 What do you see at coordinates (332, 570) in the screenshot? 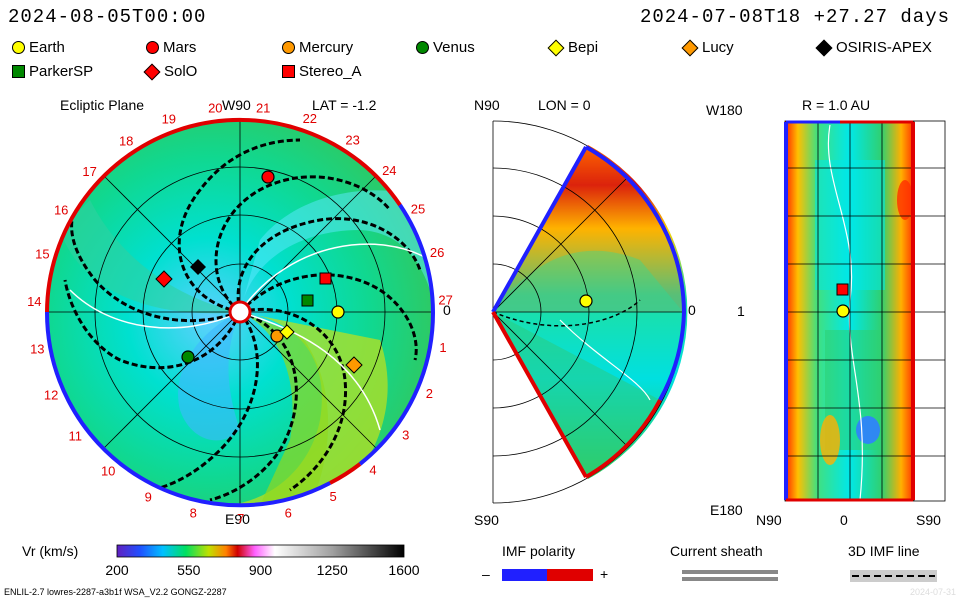
I see `colorbar-tick-label: 1250` at bounding box center [332, 570].